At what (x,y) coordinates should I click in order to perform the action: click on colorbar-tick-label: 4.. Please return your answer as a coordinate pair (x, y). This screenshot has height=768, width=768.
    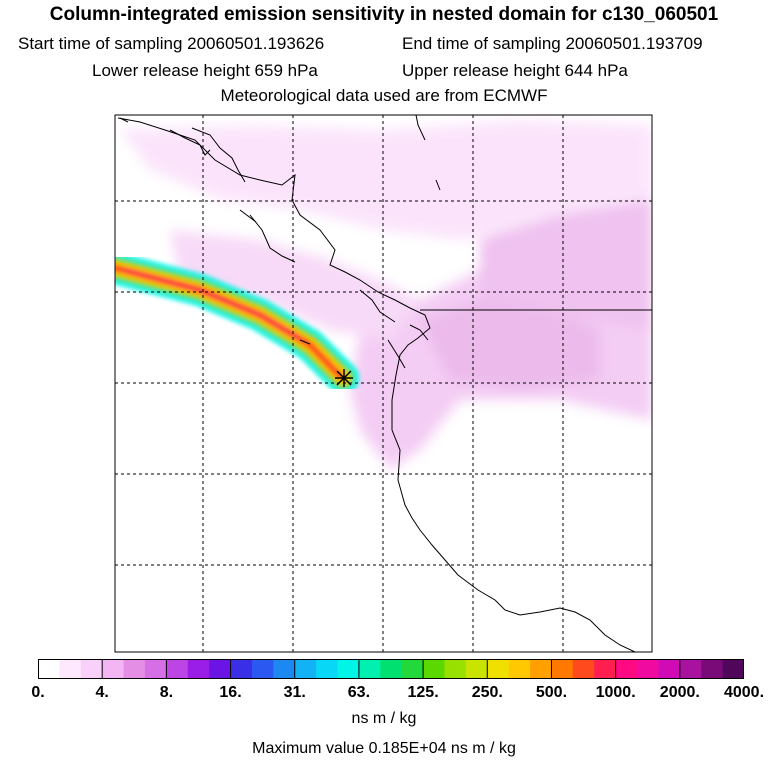
    Looking at the image, I should click on (102, 692).